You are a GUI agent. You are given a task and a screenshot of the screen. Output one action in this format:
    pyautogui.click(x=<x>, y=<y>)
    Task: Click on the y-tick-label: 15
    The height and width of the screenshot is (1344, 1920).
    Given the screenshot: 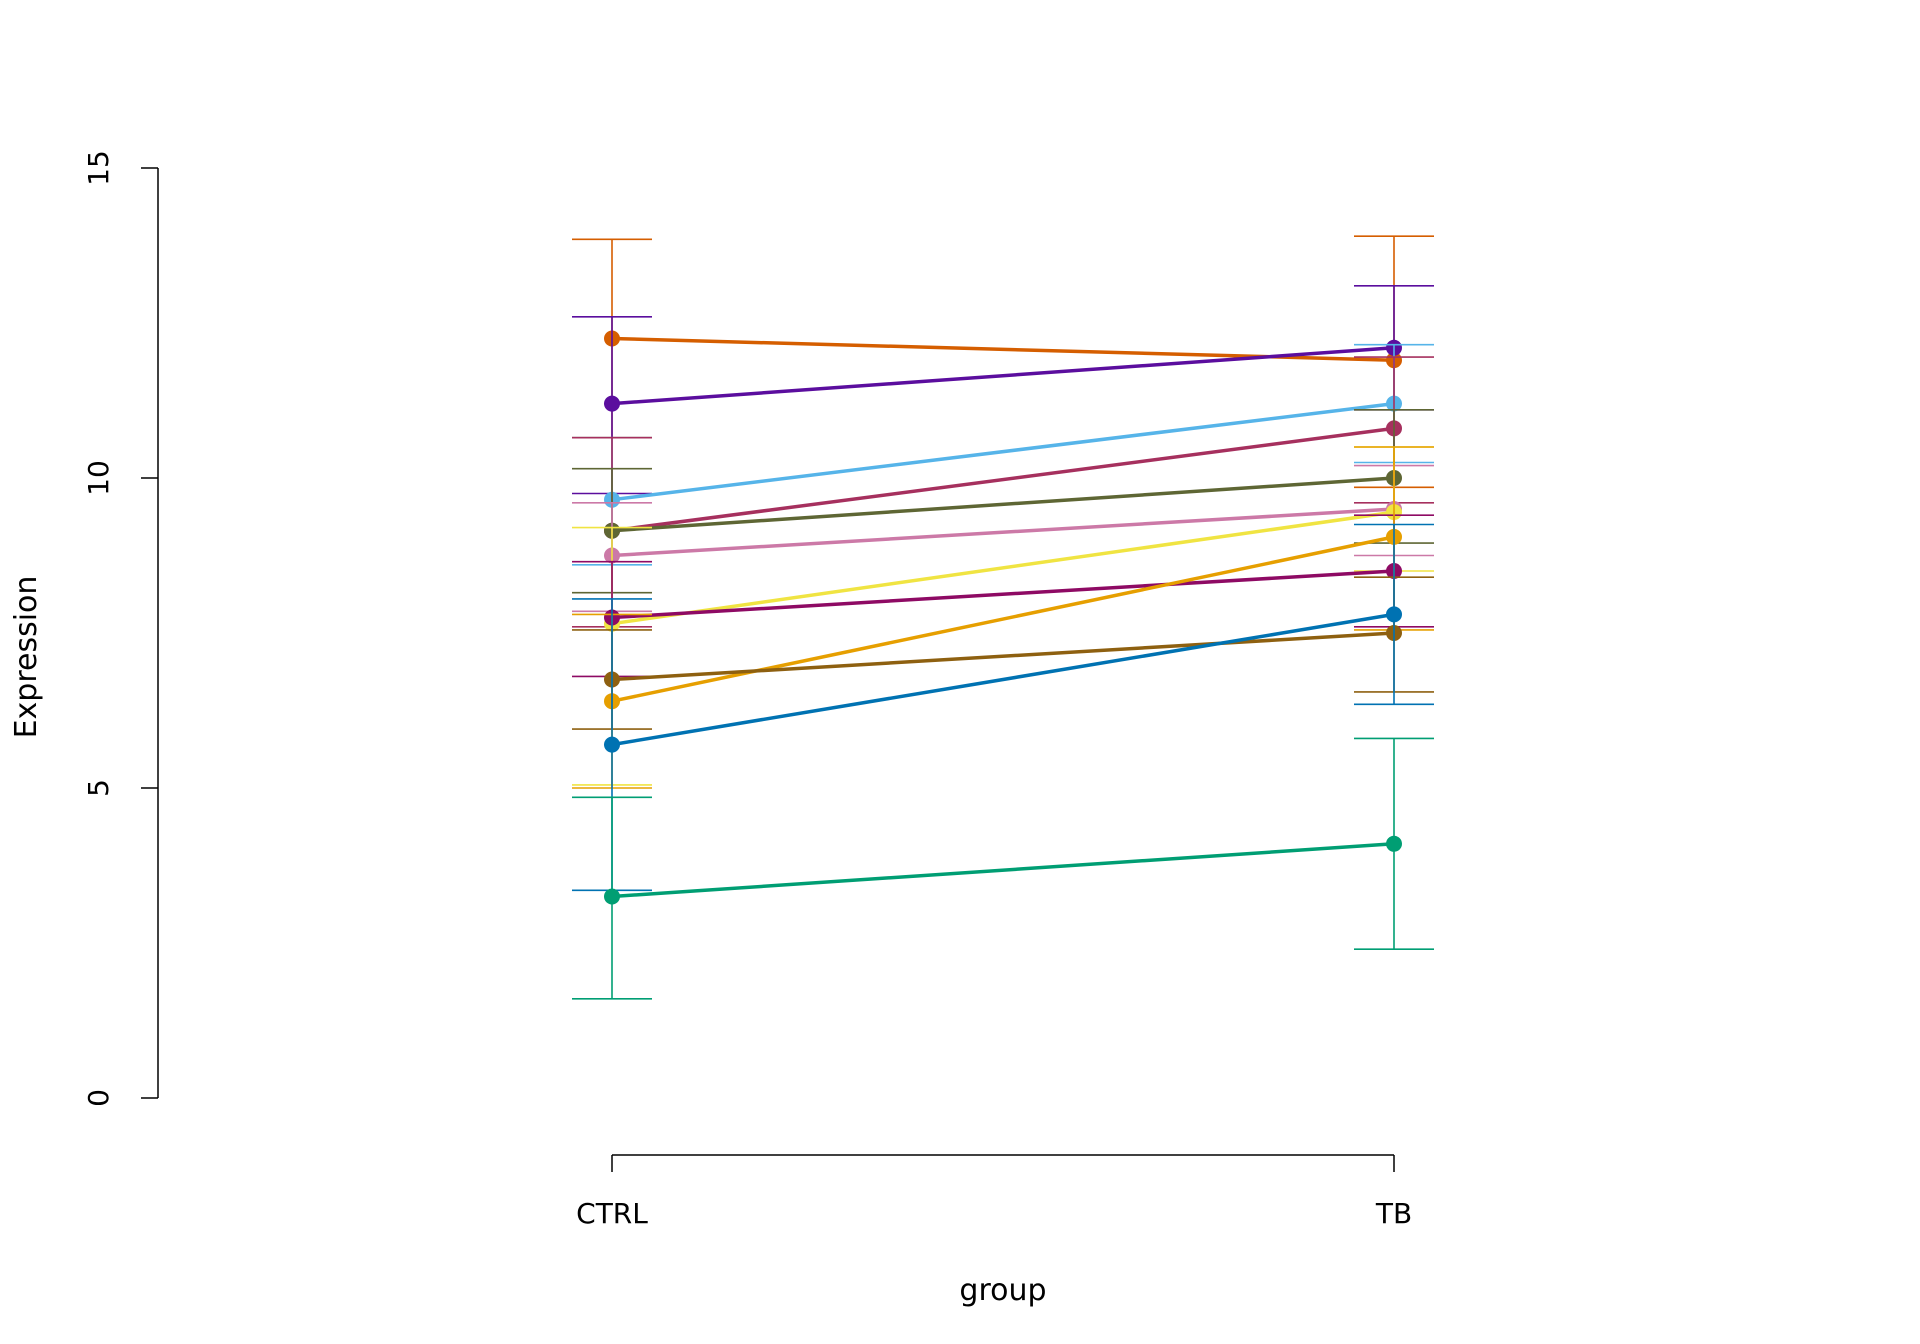 What is the action you would take?
    pyautogui.click(x=98, y=168)
    